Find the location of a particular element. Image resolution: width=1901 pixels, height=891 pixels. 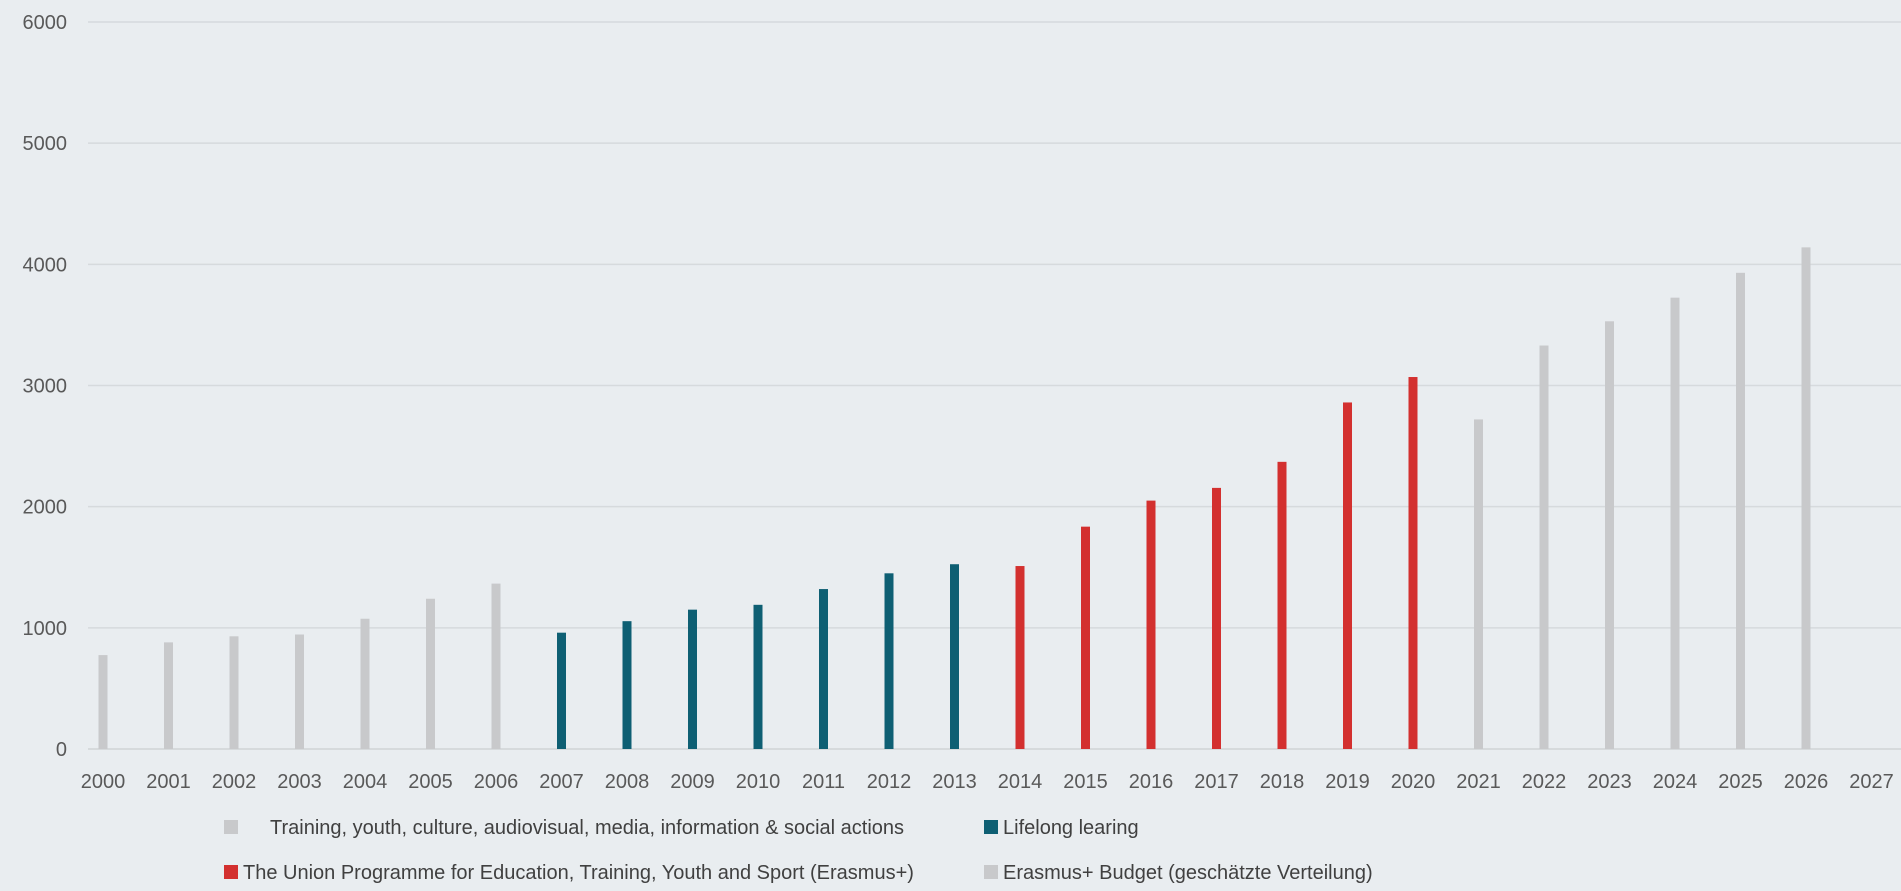

x-tick-label: 2011 is located at coordinates (823, 782).